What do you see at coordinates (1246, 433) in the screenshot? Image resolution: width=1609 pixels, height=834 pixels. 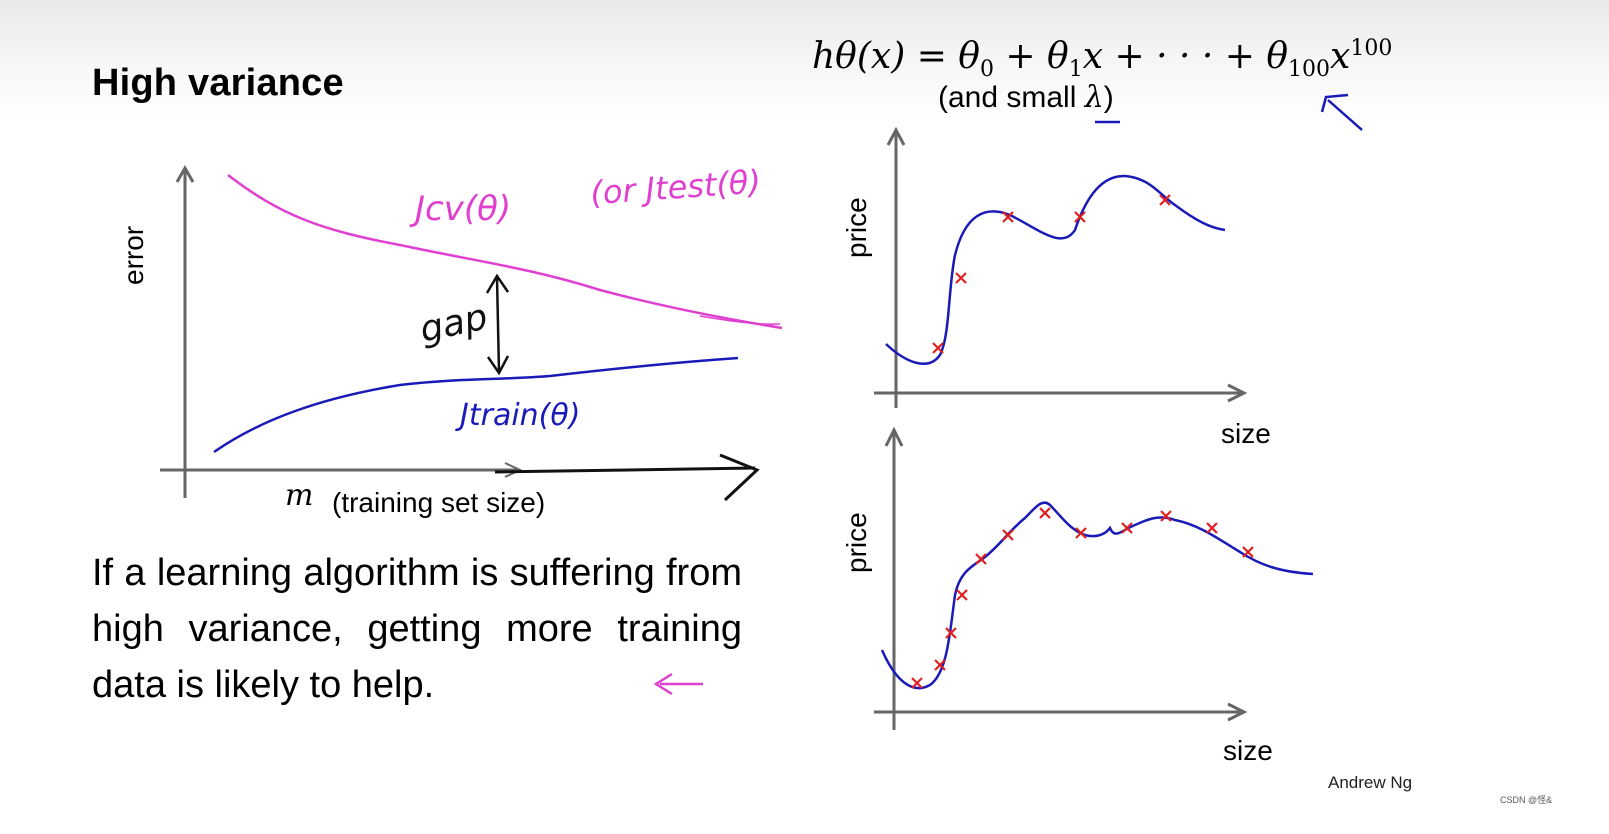 I see `fit1-xlabel: size` at bounding box center [1246, 433].